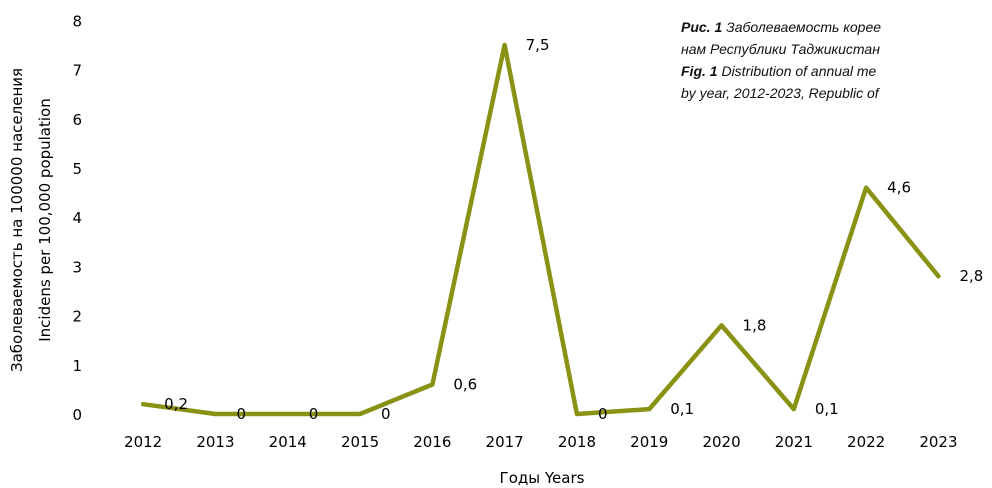 The height and width of the screenshot is (488, 992). Describe the element at coordinates (702, 27) in the screenshot. I see `caption-ru-prefix: Рис. 1` at that location.